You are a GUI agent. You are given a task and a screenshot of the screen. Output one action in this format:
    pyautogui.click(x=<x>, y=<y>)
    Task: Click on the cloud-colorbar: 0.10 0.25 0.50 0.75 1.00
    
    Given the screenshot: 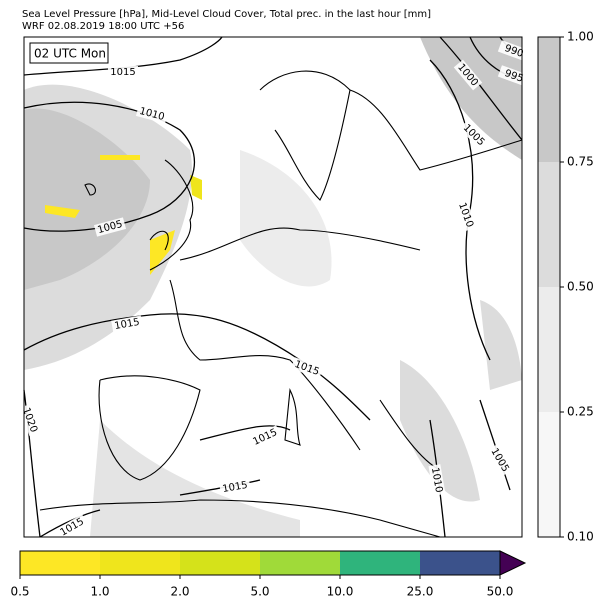 What is the action you would take?
    pyautogui.click(x=565, y=287)
    